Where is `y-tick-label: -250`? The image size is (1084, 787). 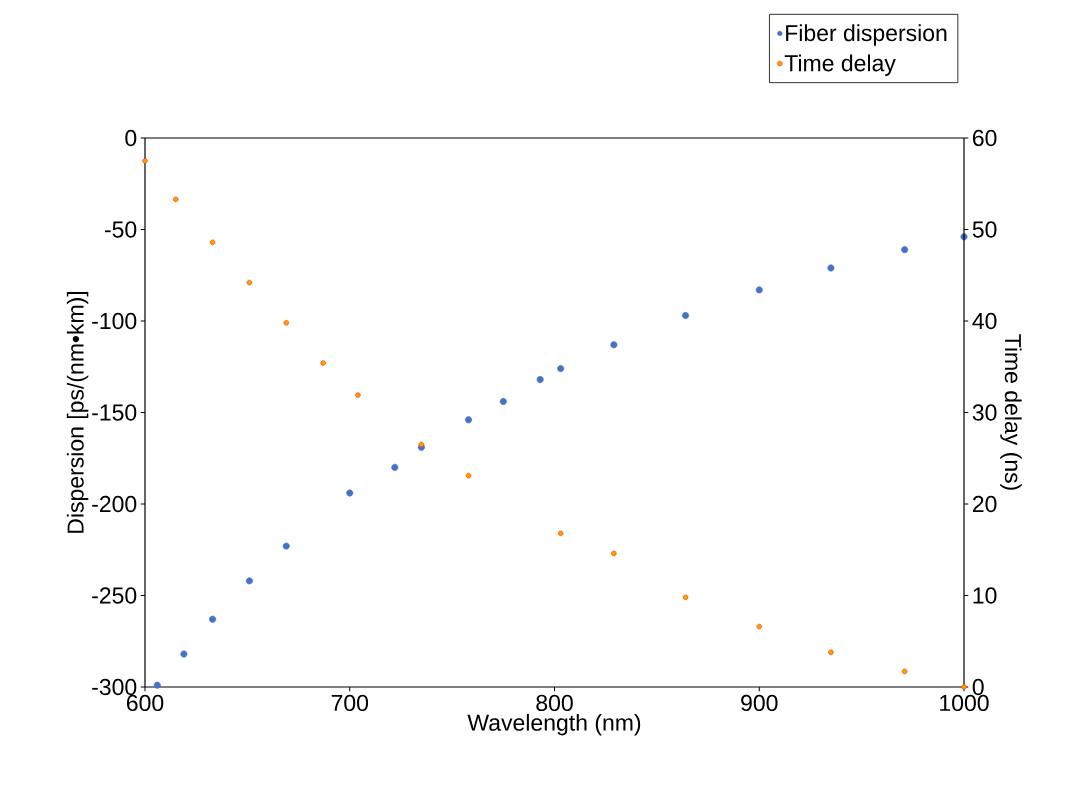 y-tick-label: -250 is located at coordinates (114, 595).